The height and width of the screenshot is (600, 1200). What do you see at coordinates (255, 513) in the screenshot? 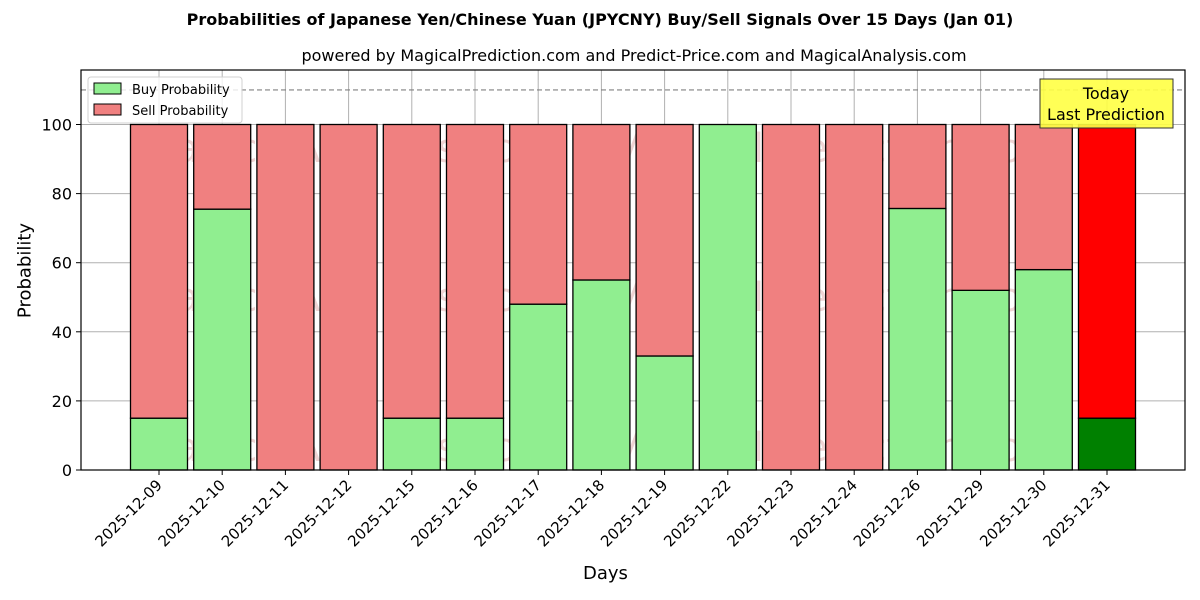
I see `x-tick-label: 2025-12-11` at bounding box center [255, 513].